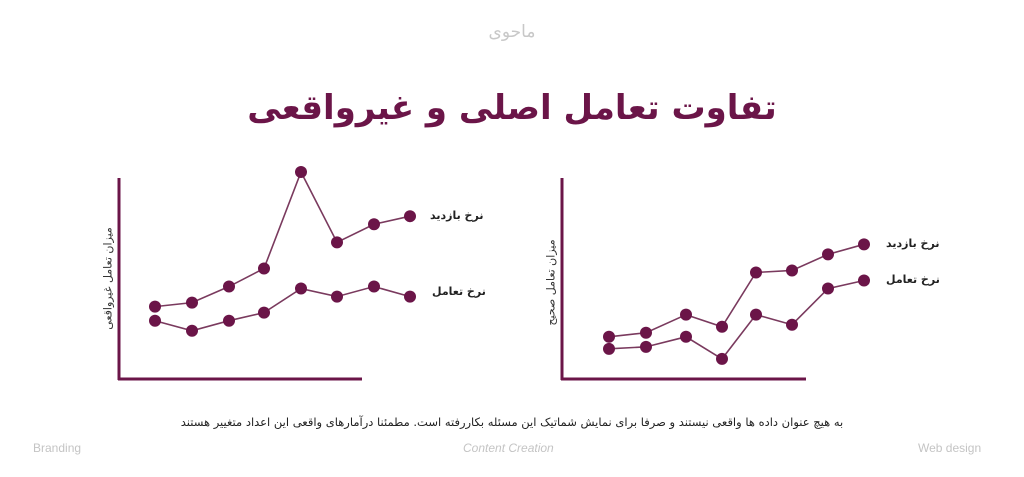  I want to click on page-title: تفاوت تعامل اصلی و غیرواقعی, so click(512, 108).